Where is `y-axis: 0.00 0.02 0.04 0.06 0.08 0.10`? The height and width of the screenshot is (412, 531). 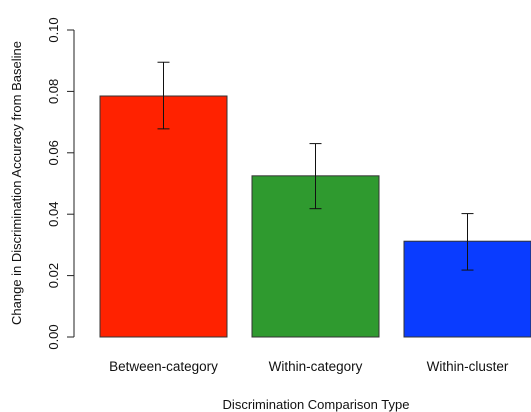 y-axis: 0.00 0.02 0.04 0.06 0.08 0.10 is located at coordinates (60, 183).